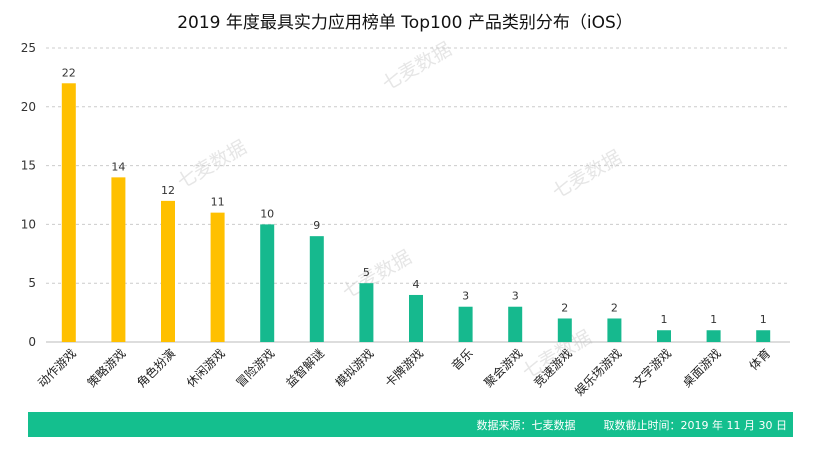 Image resolution: width=826 pixels, height=466 pixels. Describe the element at coordinates (404, 368) in the screenshot. I see `x-tick-label: 卡牌游戏` at that location.